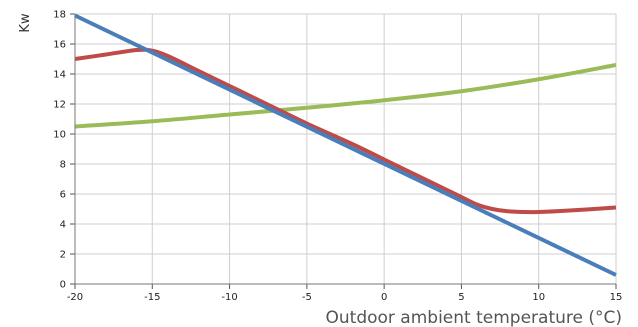 This screenshot has height=327, width=638. Describe the element at coordinates (461, 297) in the screenshot. I see `x-tick-label: 5` at that location.